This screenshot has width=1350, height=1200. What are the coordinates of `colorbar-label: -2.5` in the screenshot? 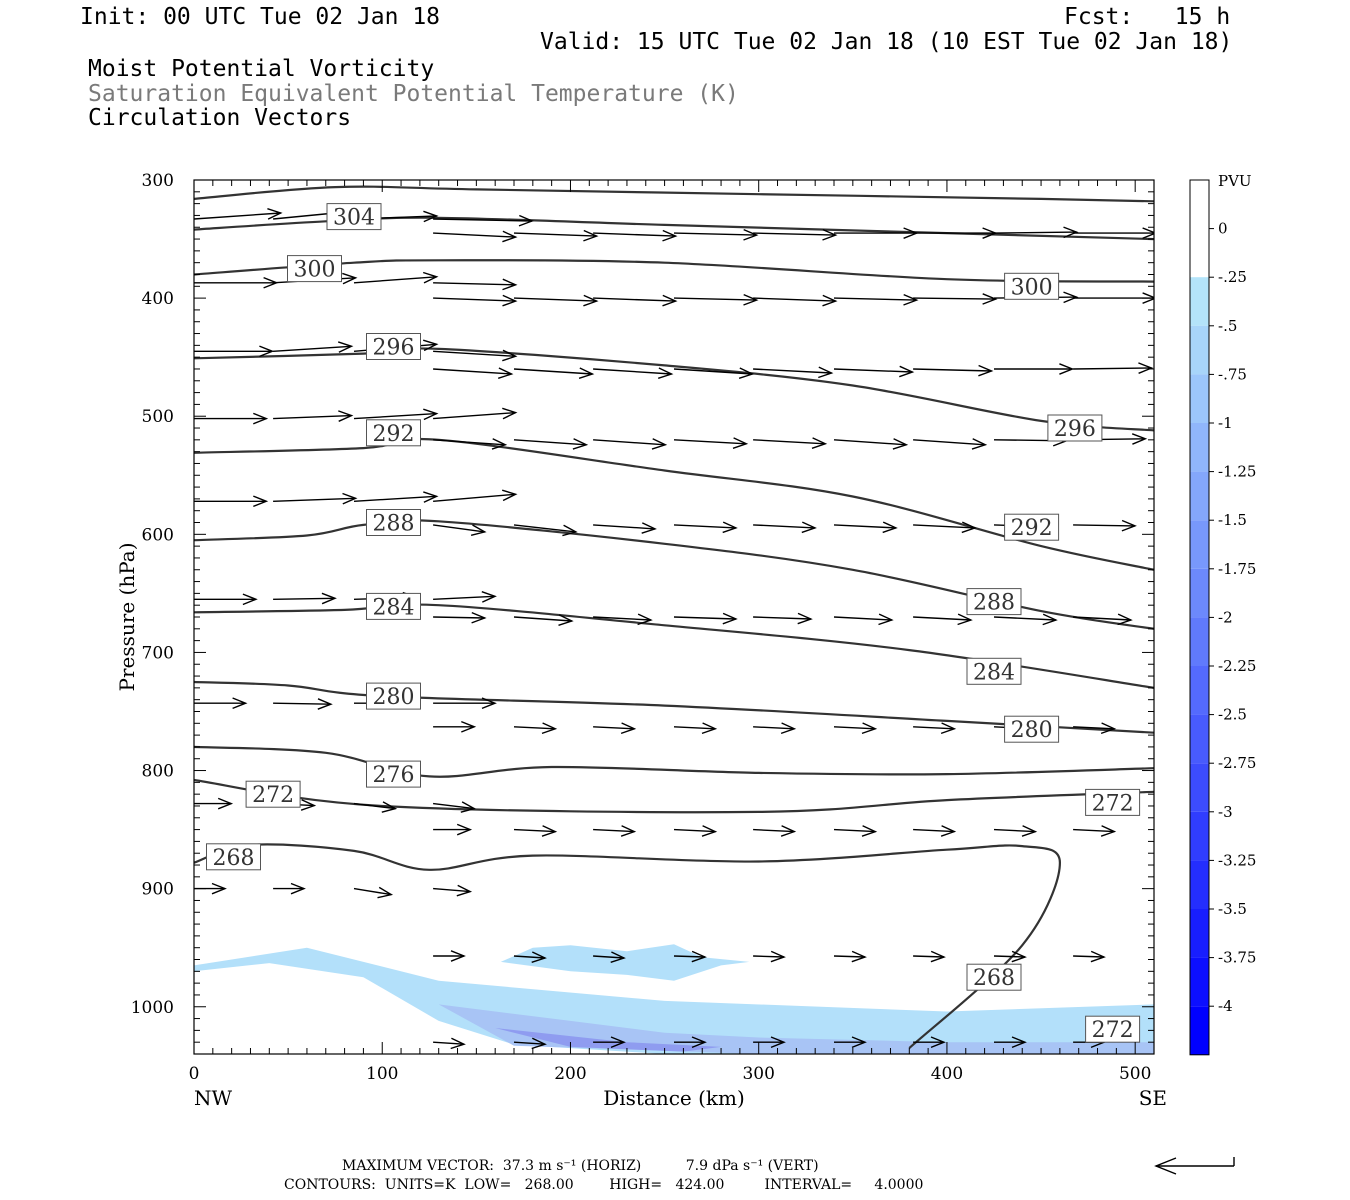 It's located at (1232, 715).